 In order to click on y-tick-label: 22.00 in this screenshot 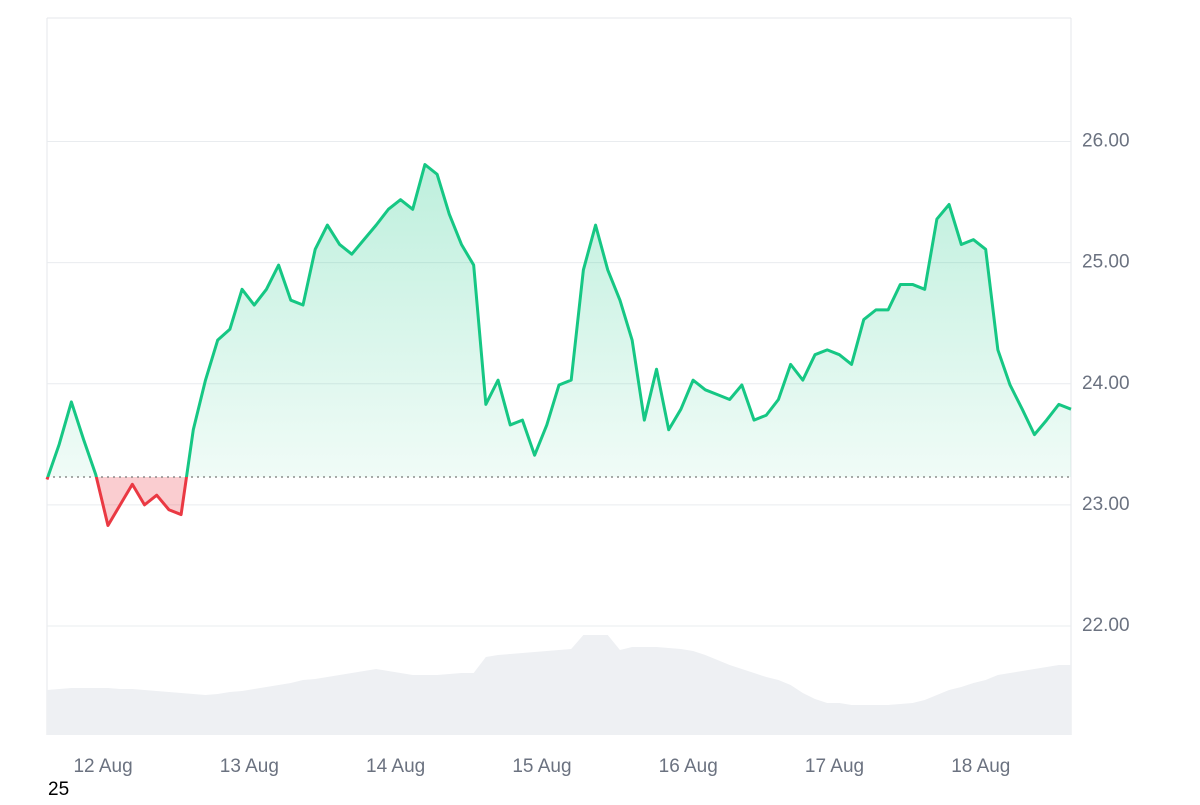, I will do `click(1106, 625)`.